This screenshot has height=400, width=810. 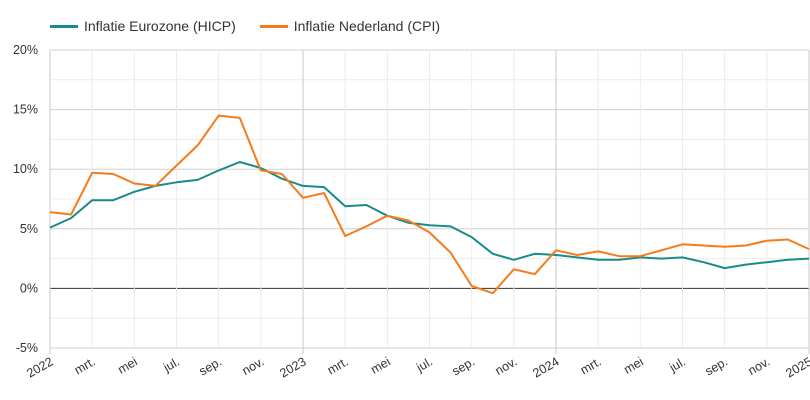 I want to click on legend-label-nederland: Inflatie Nederland (CPI), so click(x=367, y=26).